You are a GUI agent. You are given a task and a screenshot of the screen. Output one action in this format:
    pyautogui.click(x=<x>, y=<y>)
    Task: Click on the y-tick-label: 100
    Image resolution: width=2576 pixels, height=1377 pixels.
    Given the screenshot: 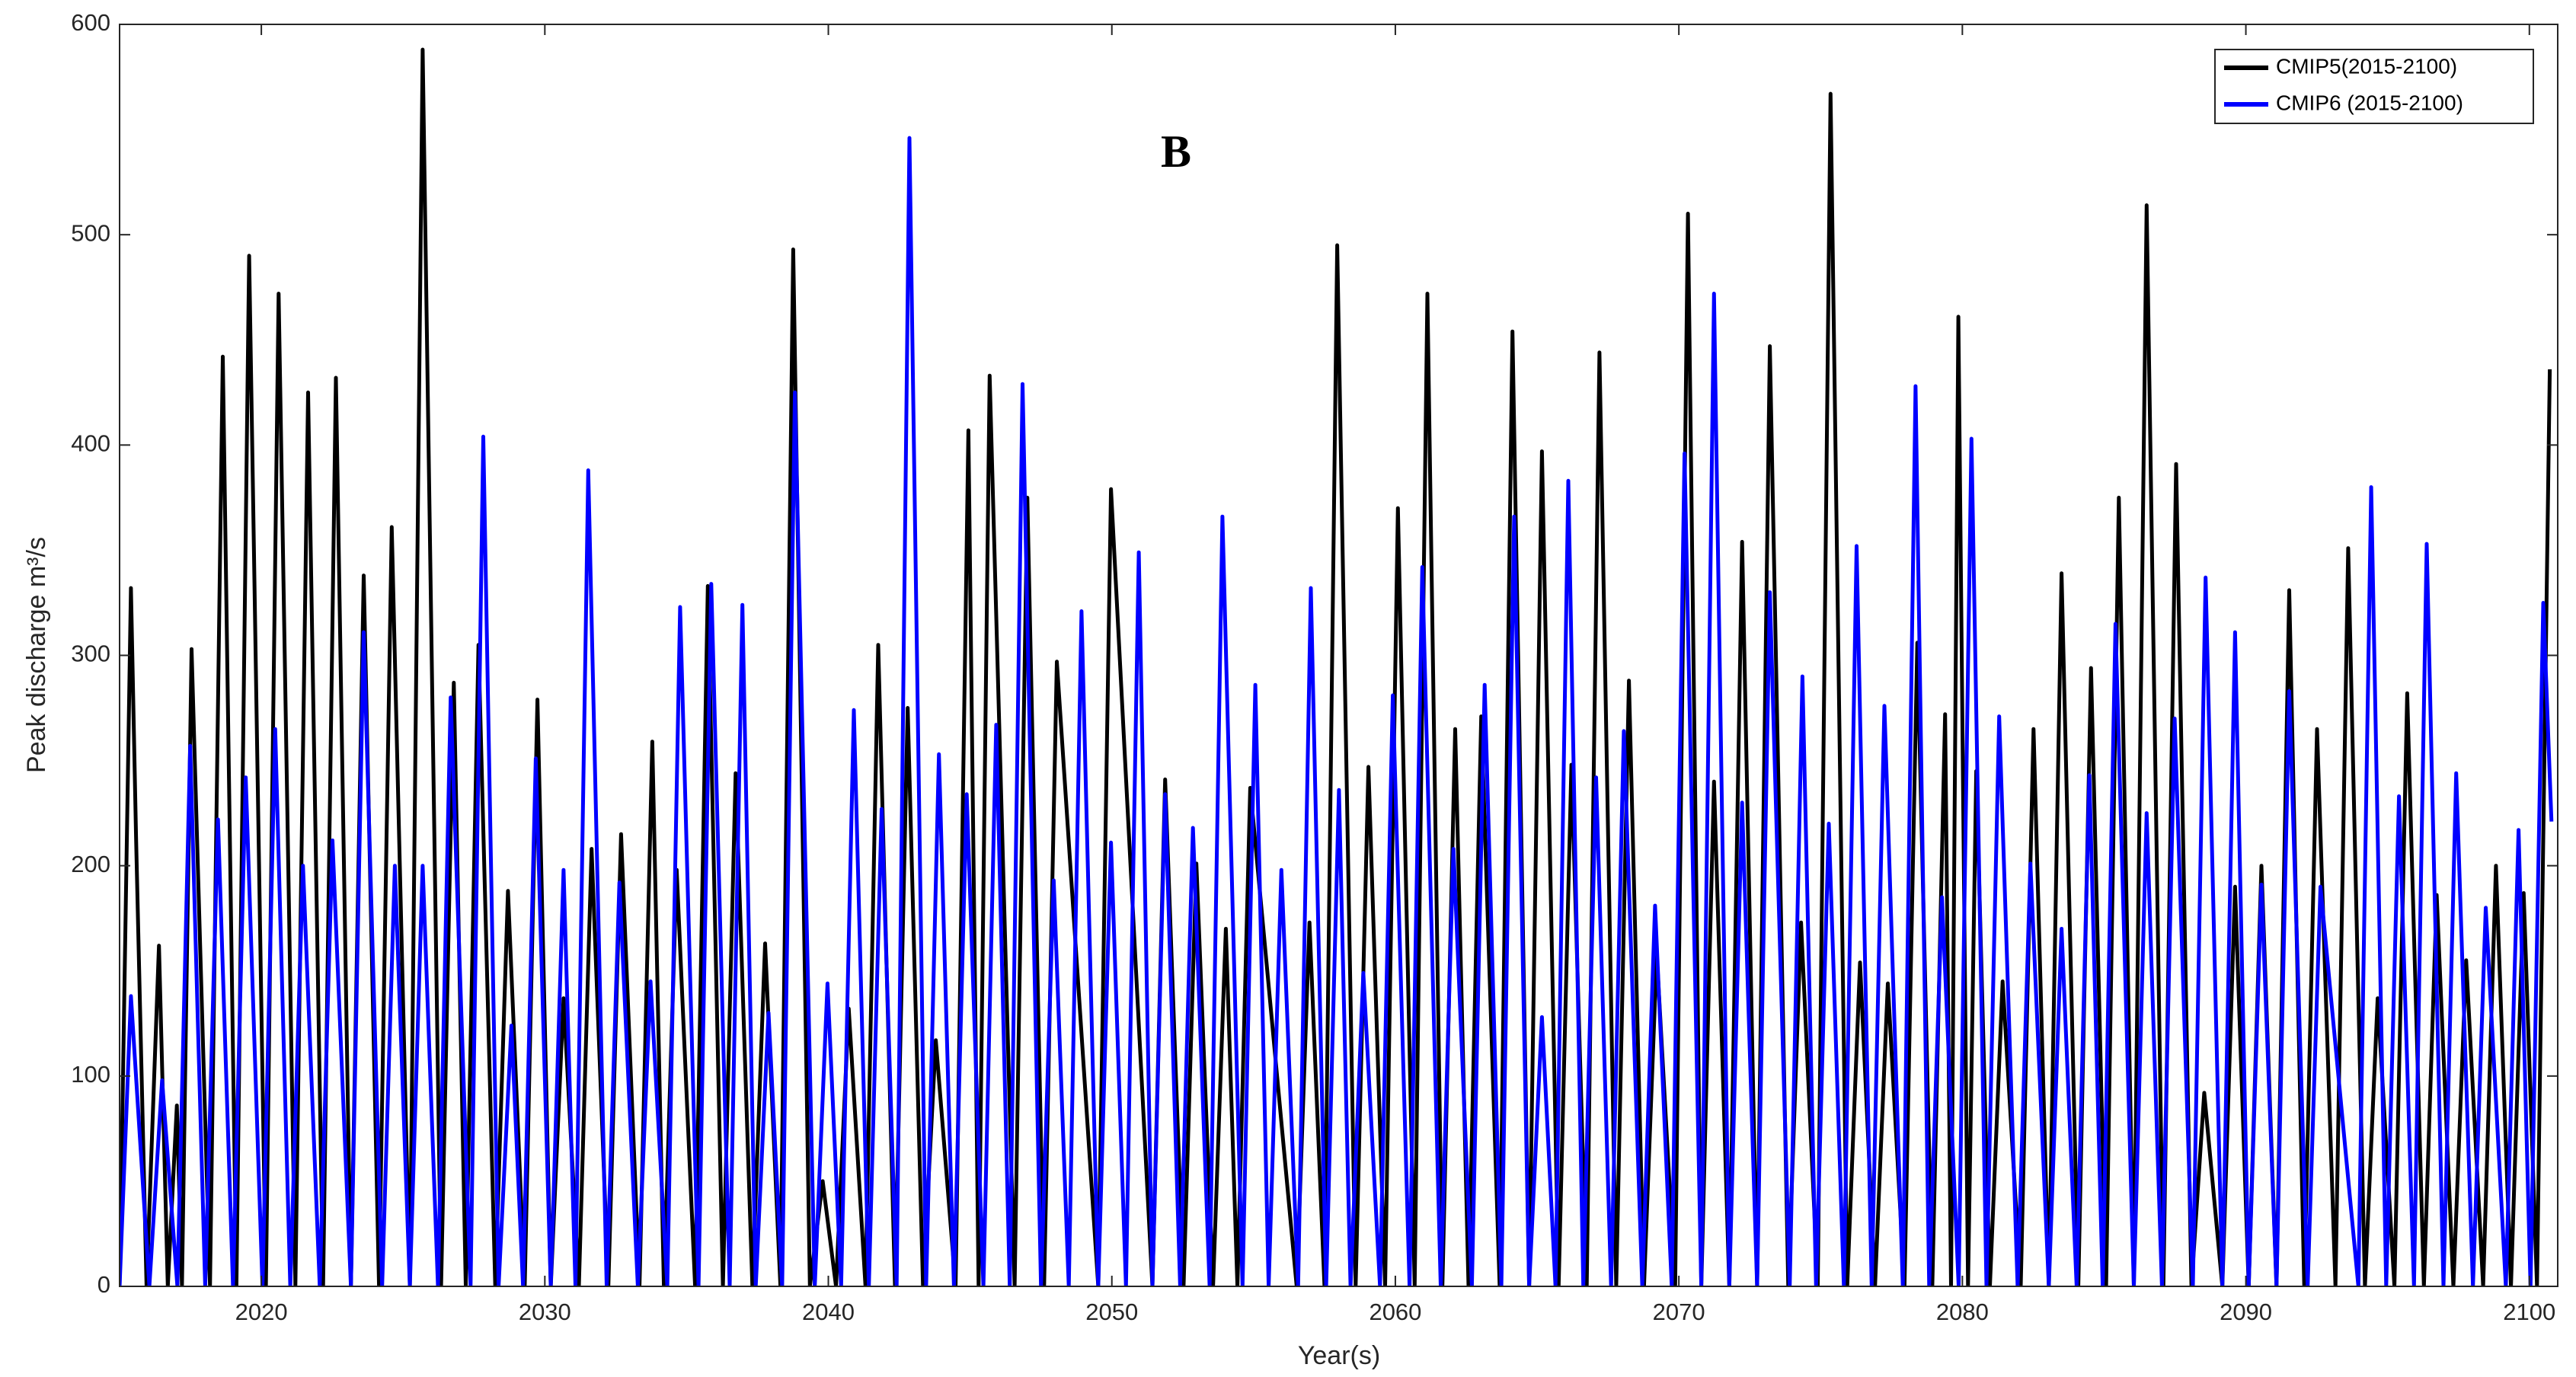 What is the action you would take?
    pyautogui.click(x=90, y=1074)
    